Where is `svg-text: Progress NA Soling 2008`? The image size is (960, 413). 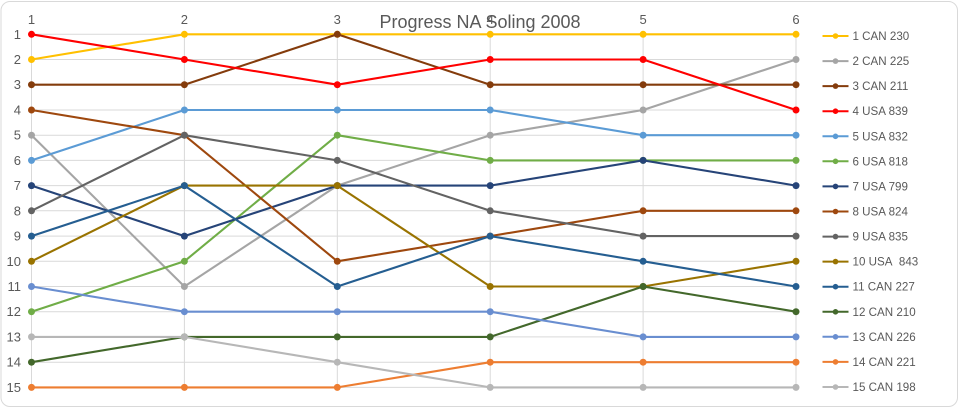 svg-text: Progress NA Soling 2008 is located at coordinates (479, 22).